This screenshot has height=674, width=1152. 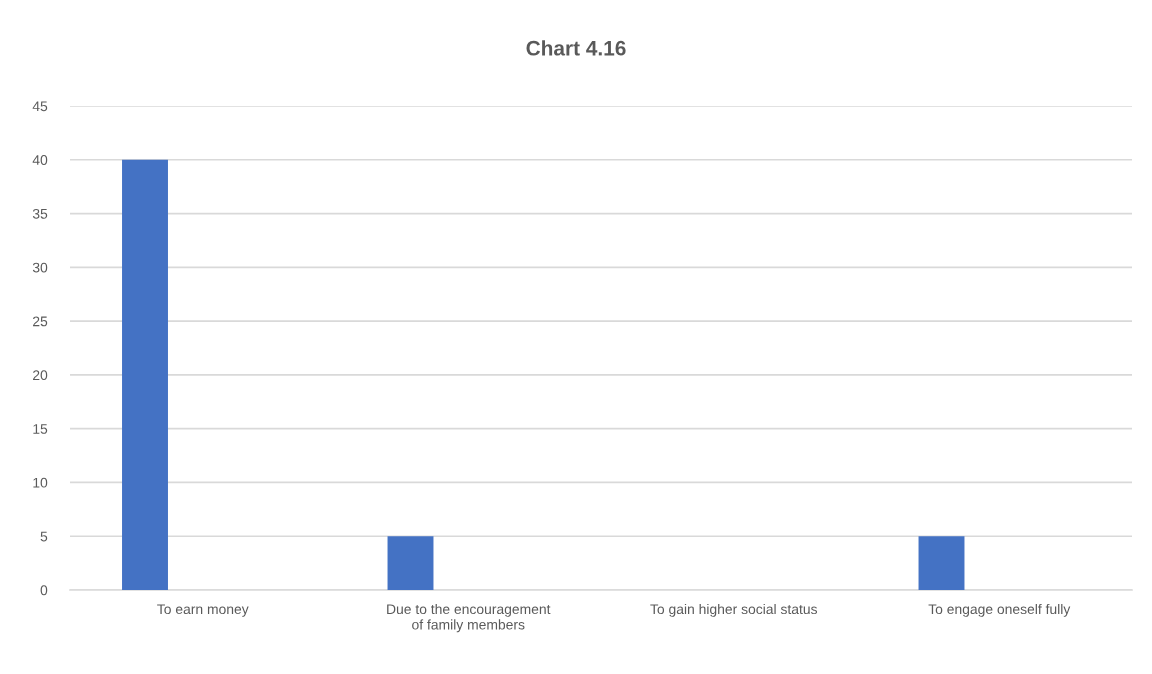 I want to click on y-tick-label: 30, so click(x=40, y=267).